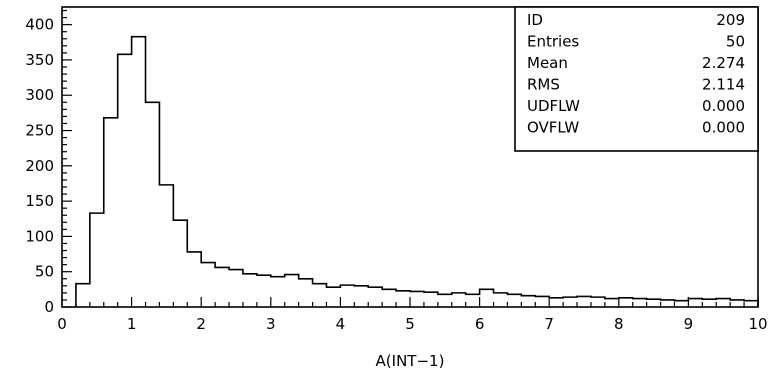 This screenshot has width=771, height=378. I want to click on y-axis-tick-labels: 0 50 100 150 200 250 300 350 400, so click(39, 166).